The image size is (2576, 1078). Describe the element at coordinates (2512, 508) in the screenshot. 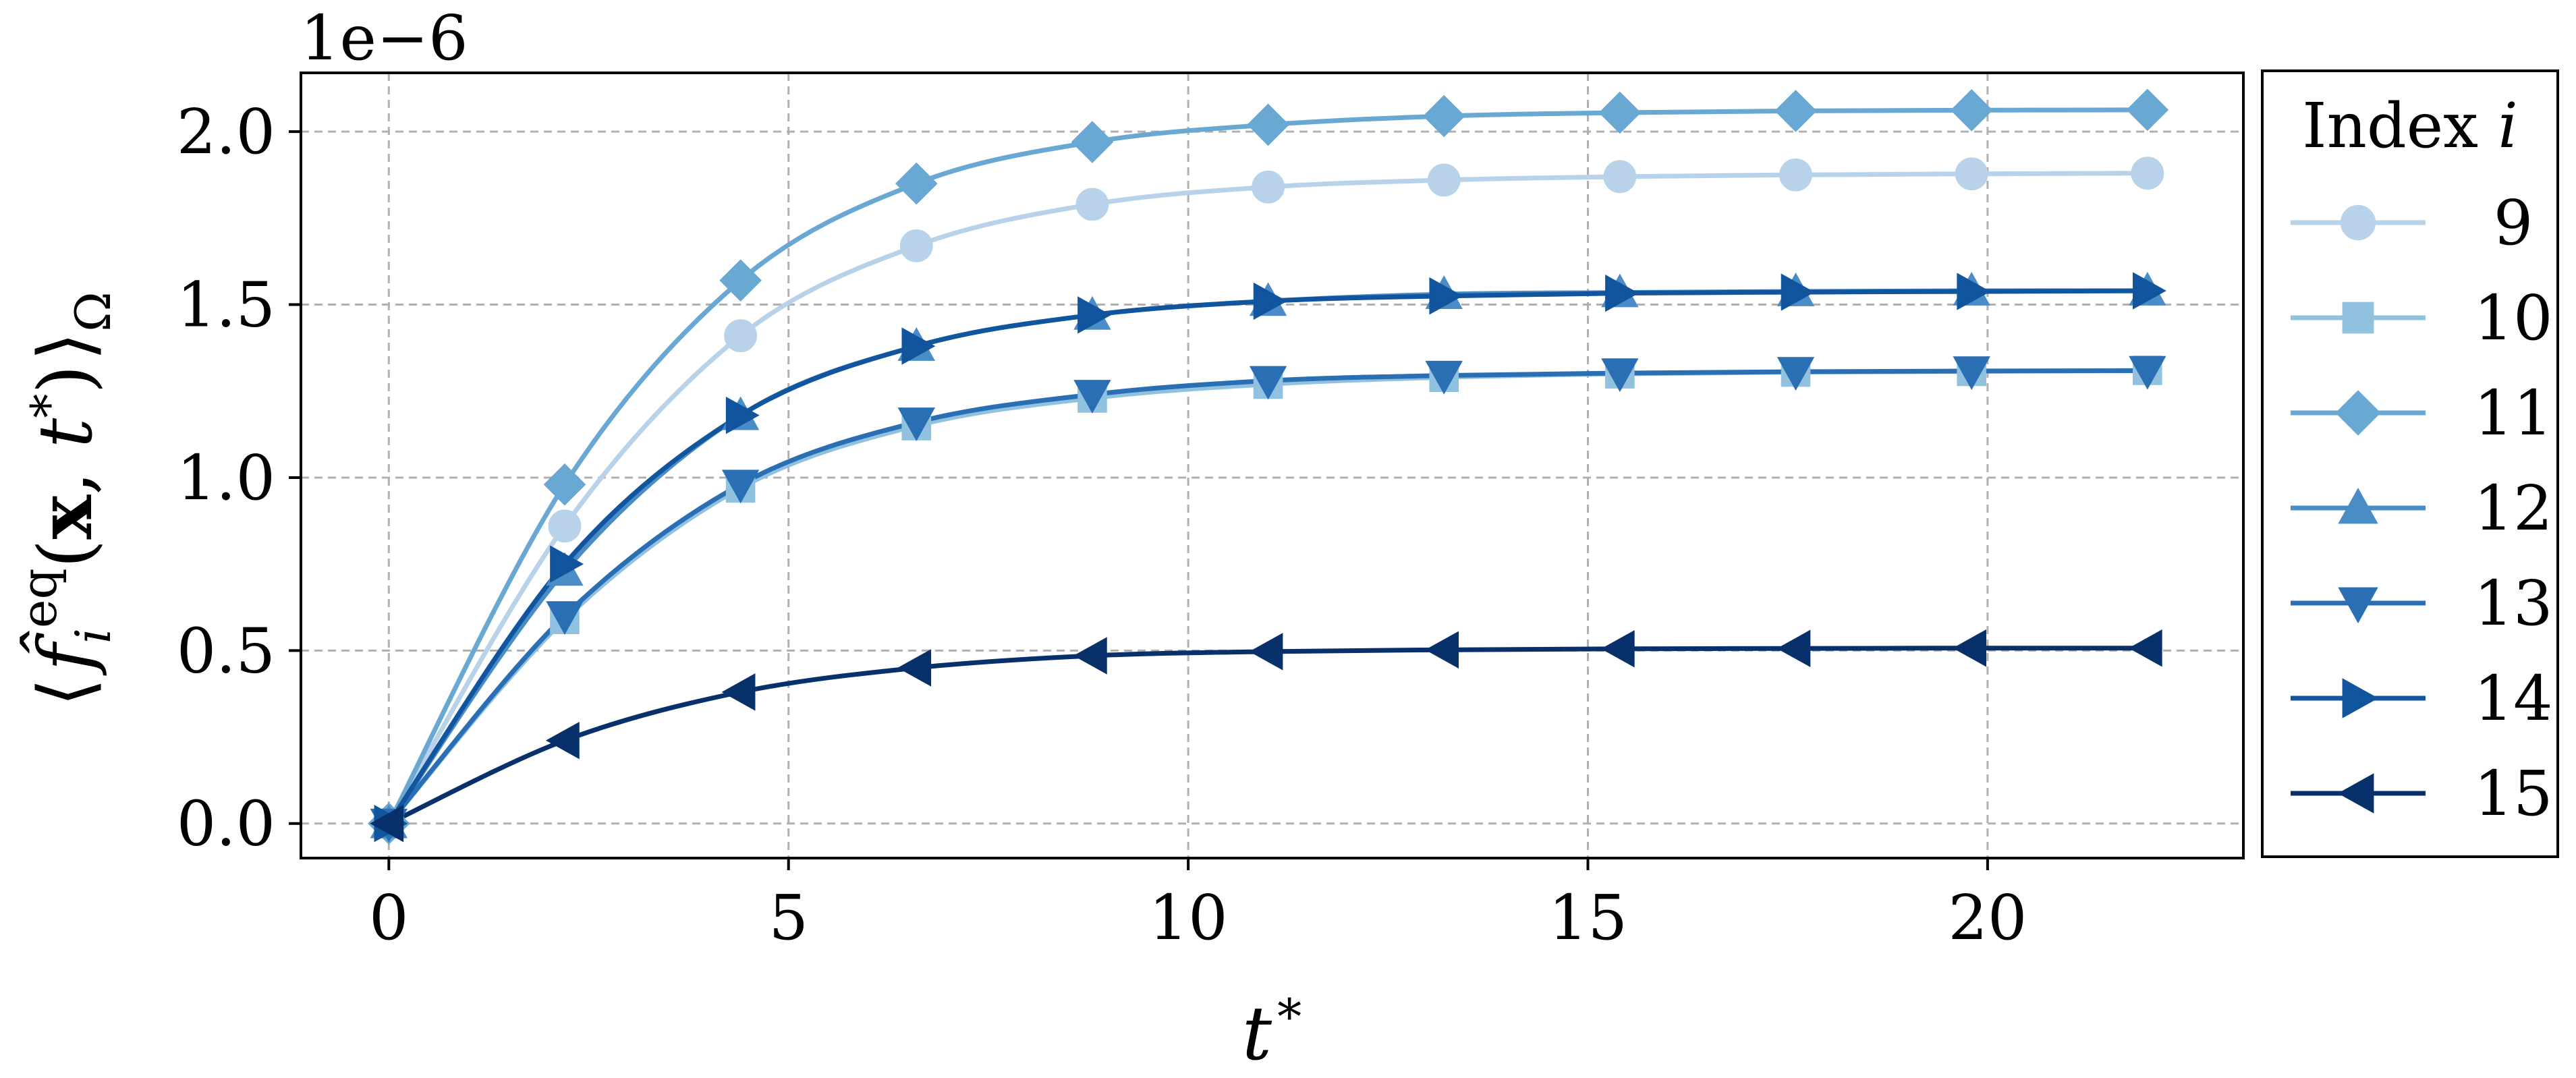

I see `legend-label-12: 12` at that location.